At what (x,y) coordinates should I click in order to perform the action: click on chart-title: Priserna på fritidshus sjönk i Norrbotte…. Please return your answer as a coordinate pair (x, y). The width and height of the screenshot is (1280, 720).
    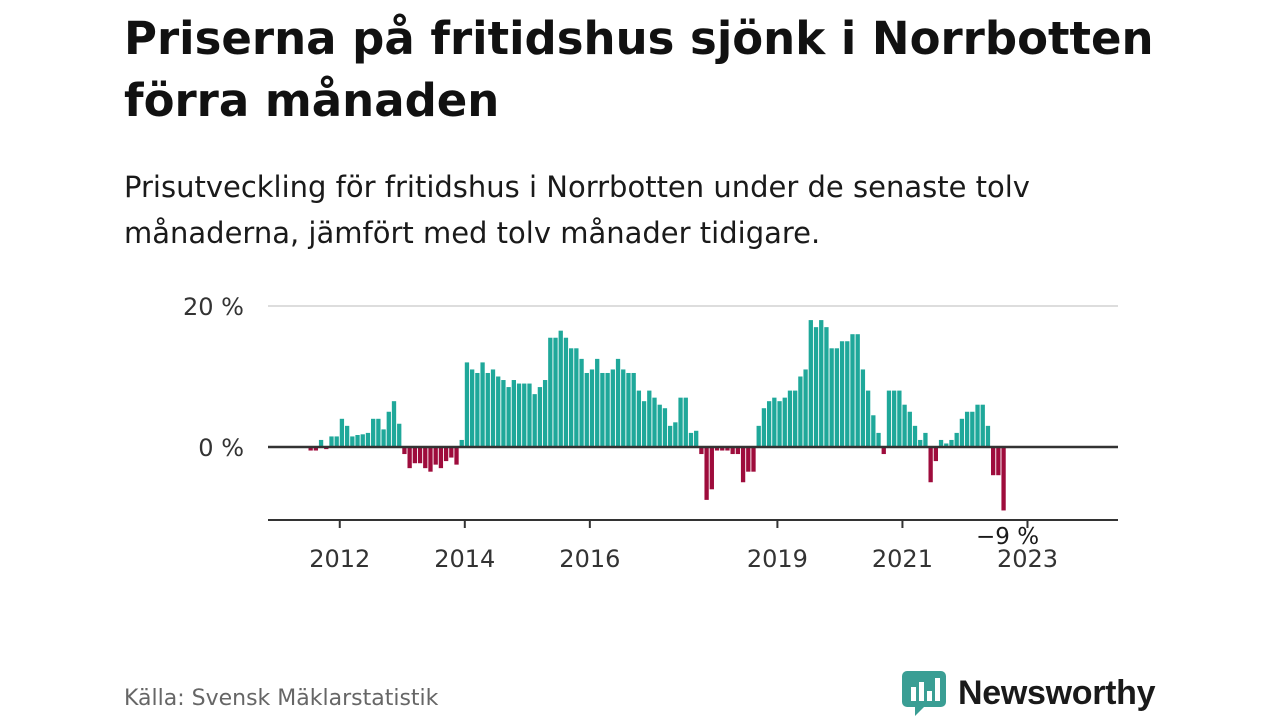
    Looking at the image, I should click on (639, 69).